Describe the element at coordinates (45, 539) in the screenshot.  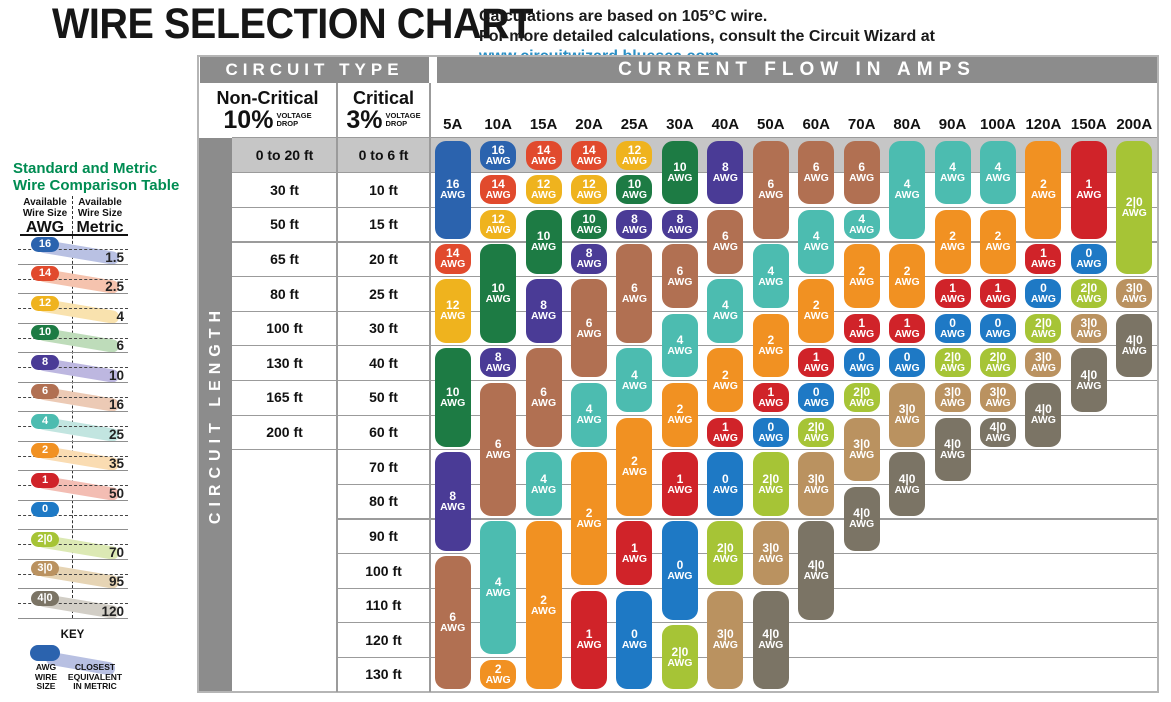
I see `sidebar-awg-pill: 2|0` at that location.